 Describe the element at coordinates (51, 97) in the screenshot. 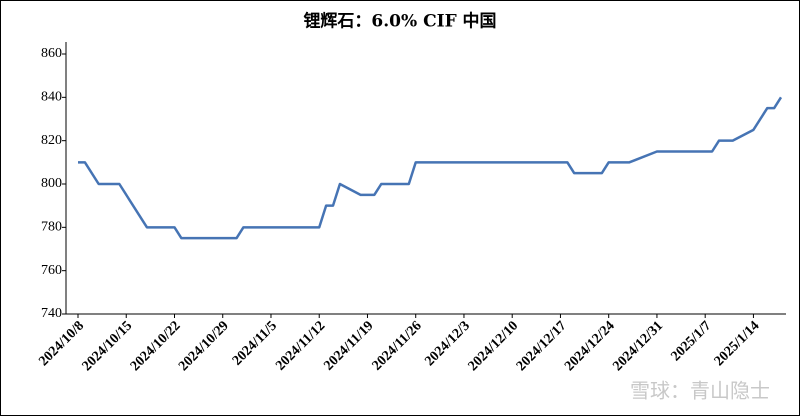

I see `y-tick-label: 840` at that location.